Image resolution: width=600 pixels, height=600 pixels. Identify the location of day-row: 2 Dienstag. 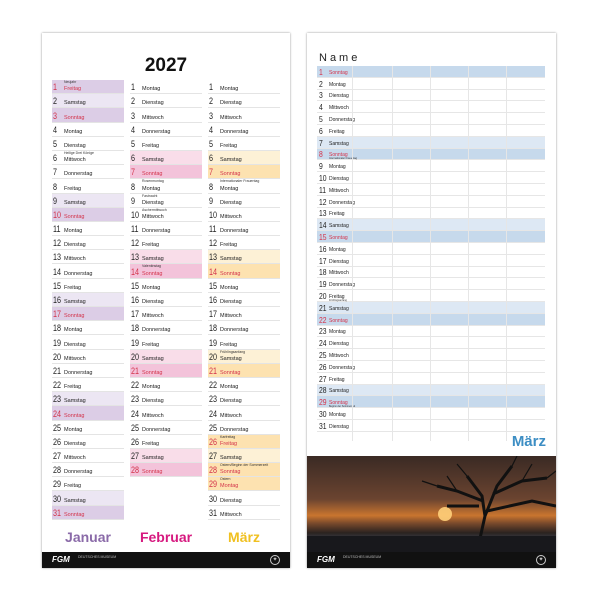
(244, 101).